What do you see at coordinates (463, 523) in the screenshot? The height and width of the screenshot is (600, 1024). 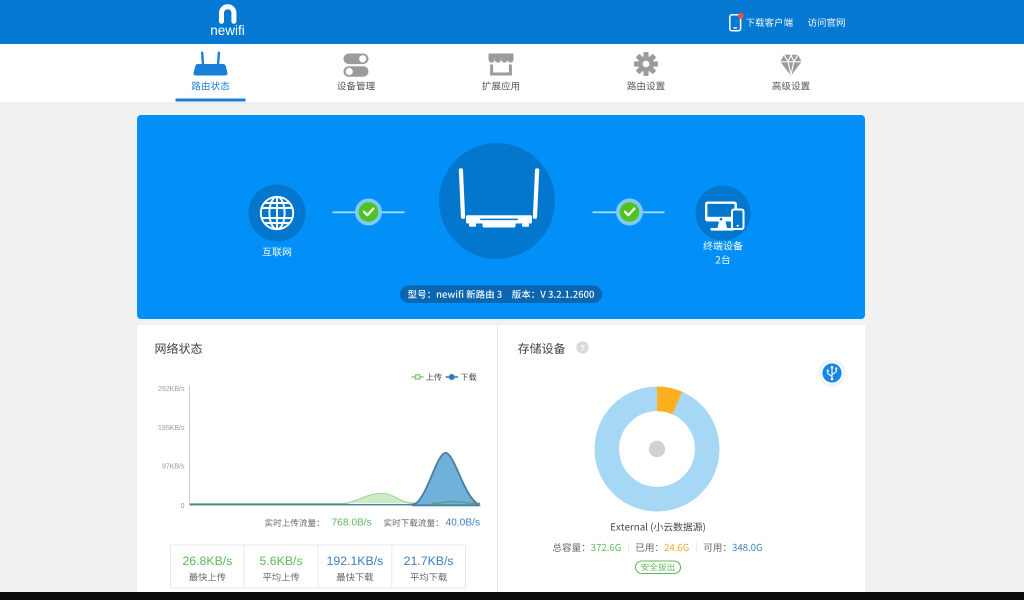 I see `svg-text: 40.0B/s` at bounding box center [463, 523].